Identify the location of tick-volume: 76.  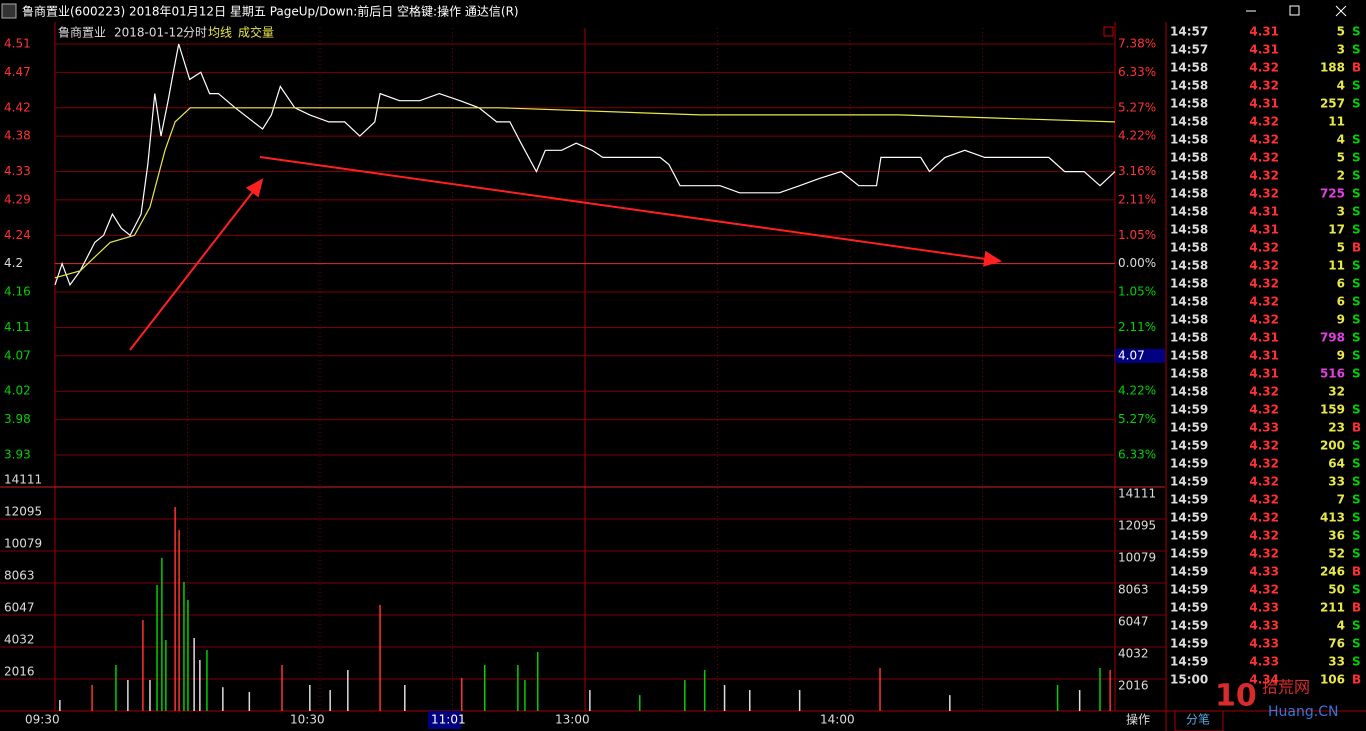
(1336, 644).